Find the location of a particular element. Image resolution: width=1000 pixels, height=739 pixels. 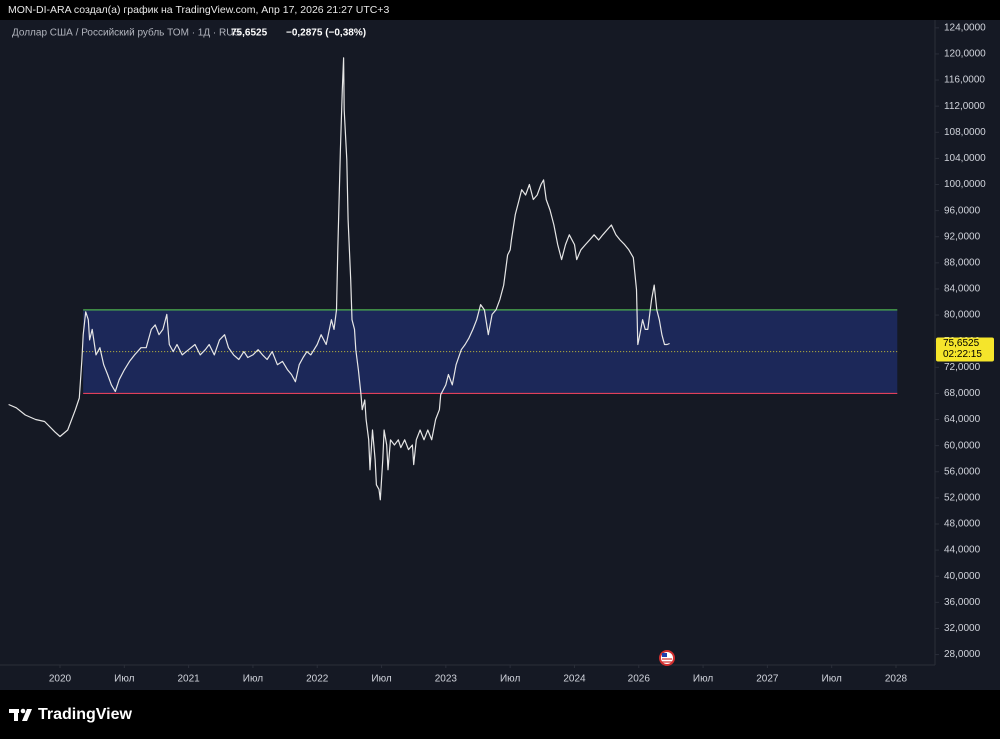

y-tick-label: 104,0000 is located at coordinates (965, 158).